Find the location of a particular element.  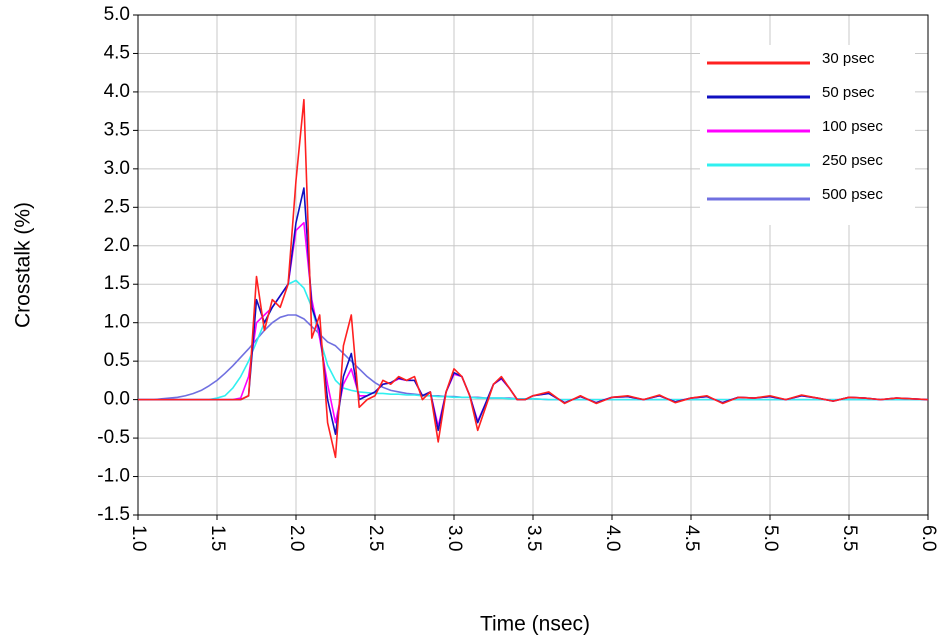

x-tick-label: 3.5 is located at coordinates (533, 538).